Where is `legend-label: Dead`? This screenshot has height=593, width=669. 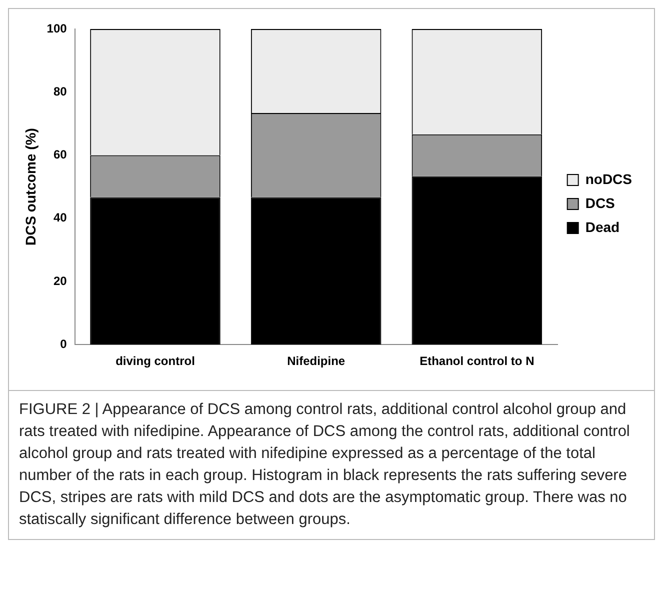
legend-label: Dead is located at coordinates (602, 226).